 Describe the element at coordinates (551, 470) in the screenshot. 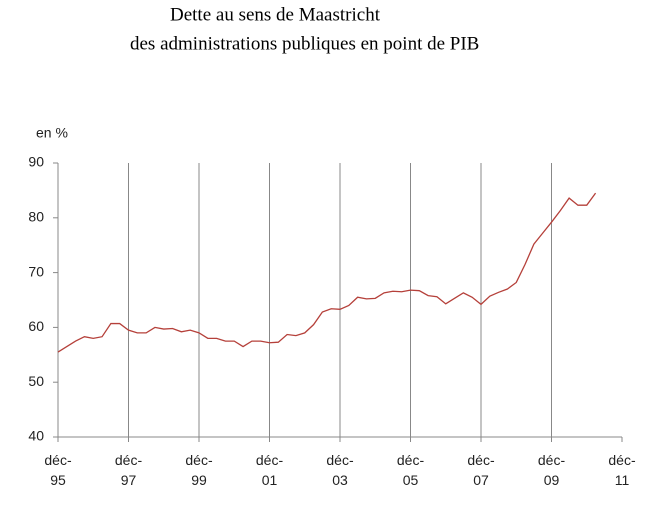

I see `x-tick-label: déc- 09` at that location.